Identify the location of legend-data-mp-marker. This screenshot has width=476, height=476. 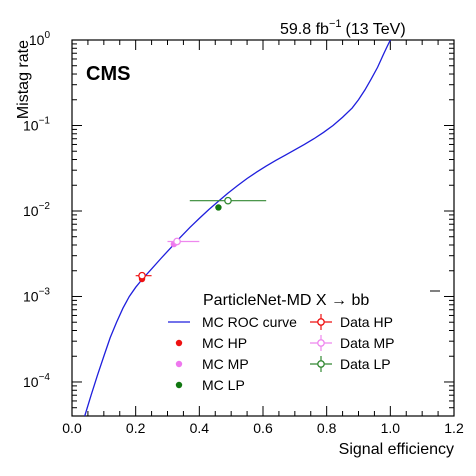
(321, 343).